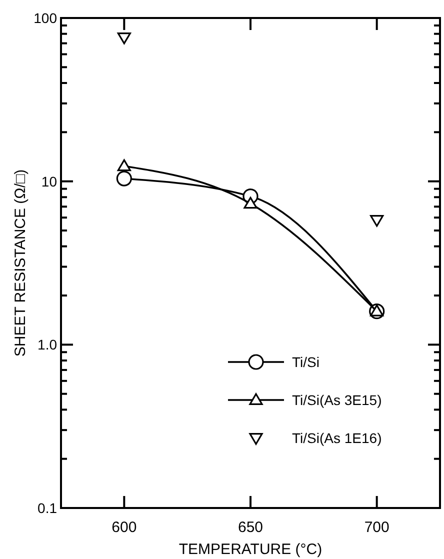 The image size is (444, 559). Describe the element at coordinates (124, 527) in the screenshot. I see `x-tick-label: 600` at that location.